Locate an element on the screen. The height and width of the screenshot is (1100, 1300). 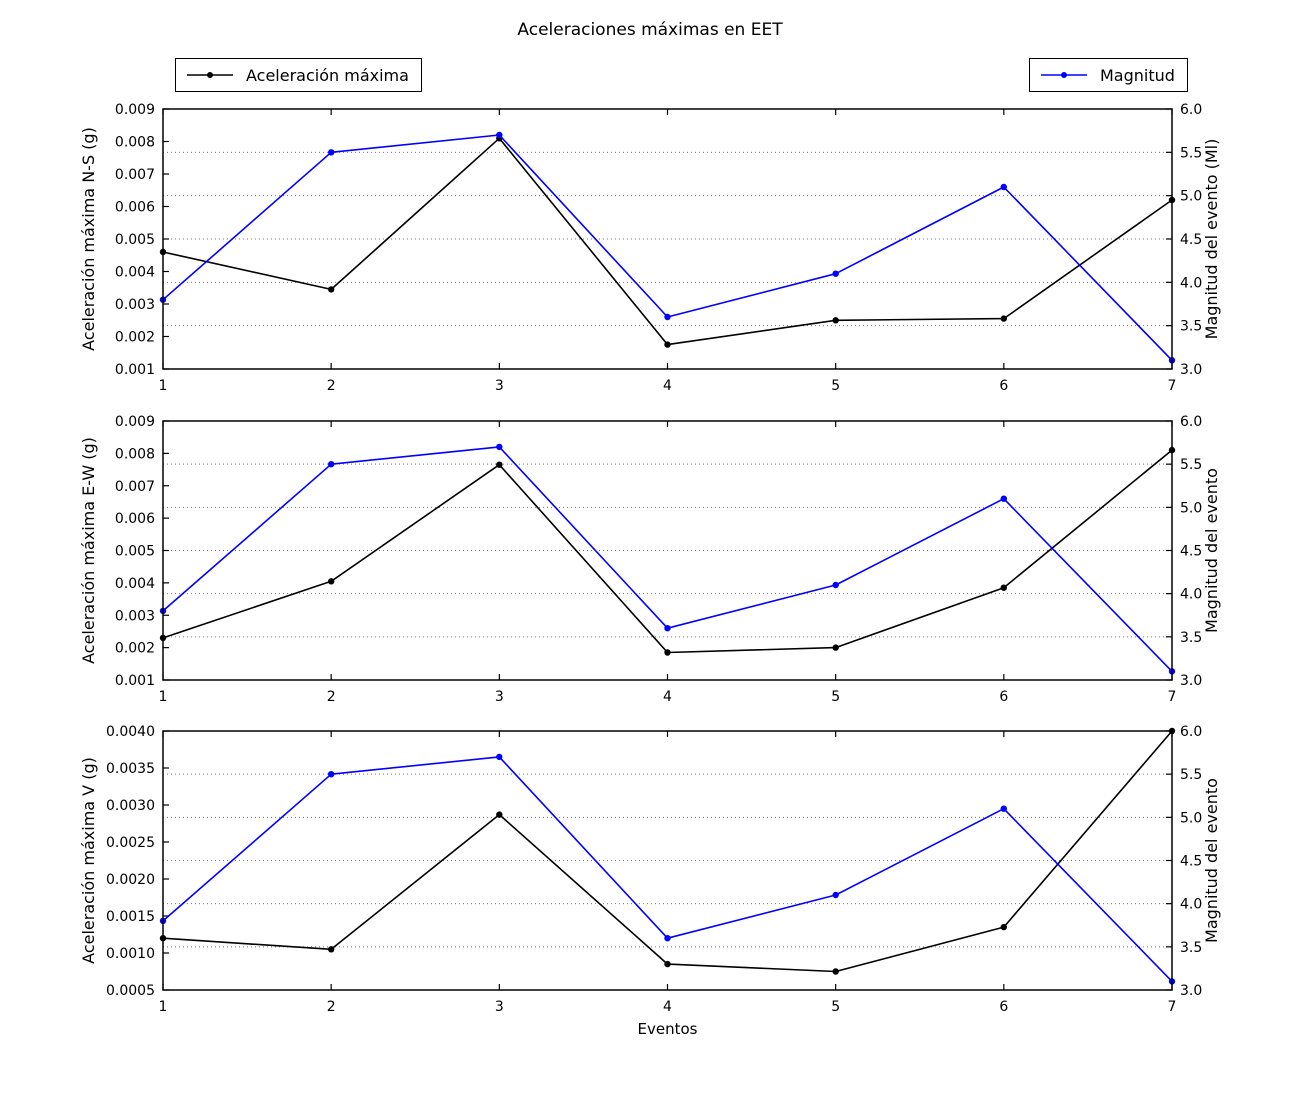
legend-magnitud: Magnitud is located at coordinates (1108, 75).